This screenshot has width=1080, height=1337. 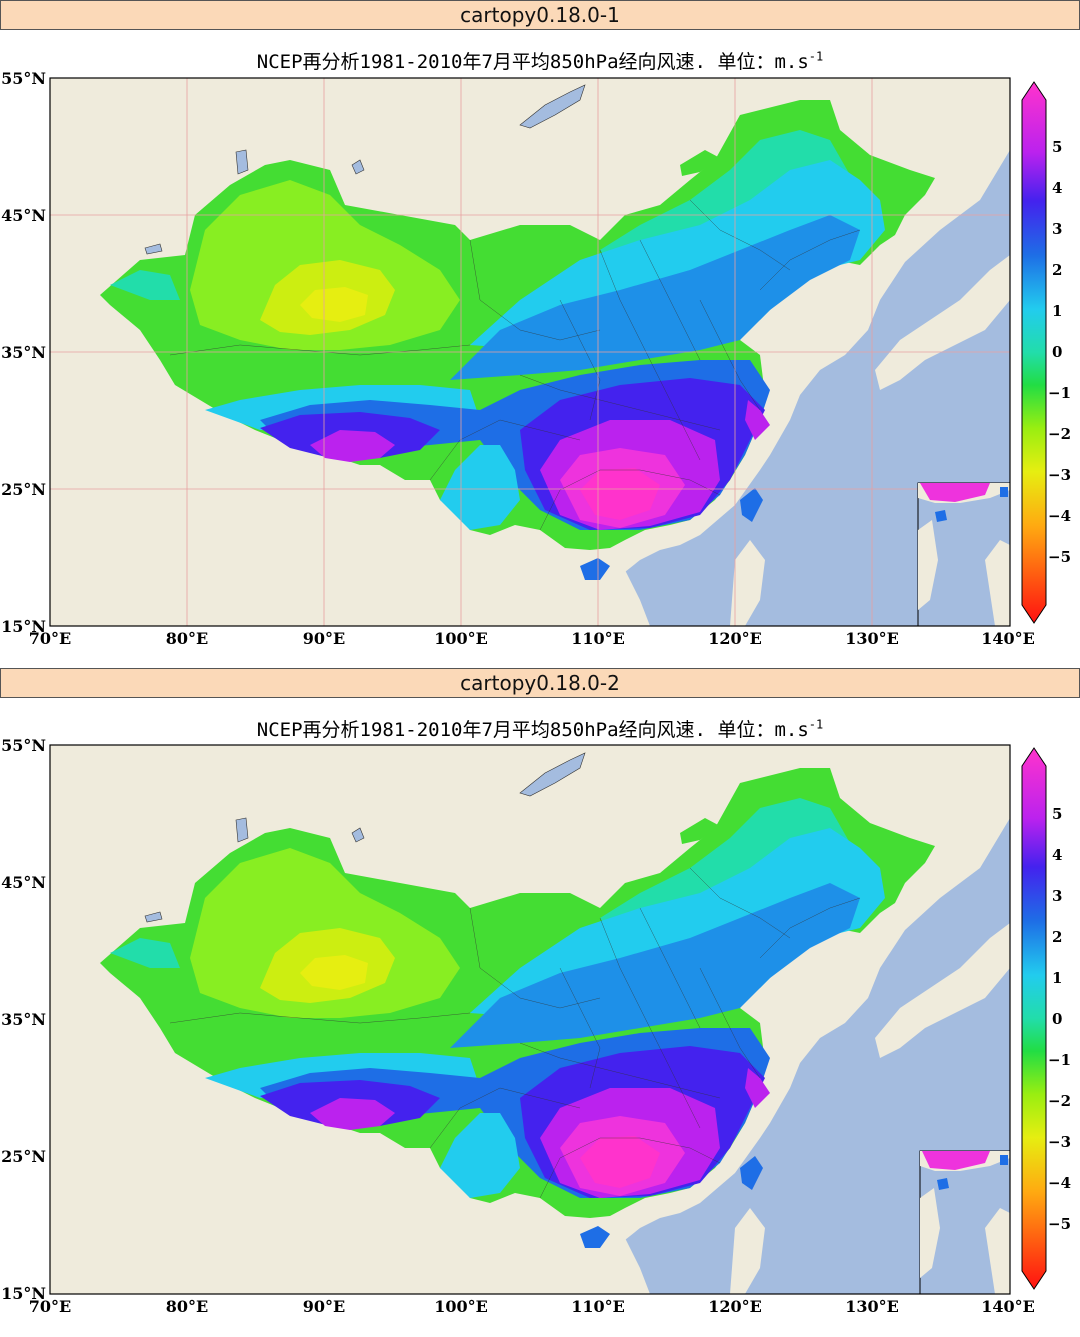 What do you see at coordinates (540, 683) in the screenshot?
I see `panel-header: cartopy0.18.0-2` at bounding box center [540, 683].